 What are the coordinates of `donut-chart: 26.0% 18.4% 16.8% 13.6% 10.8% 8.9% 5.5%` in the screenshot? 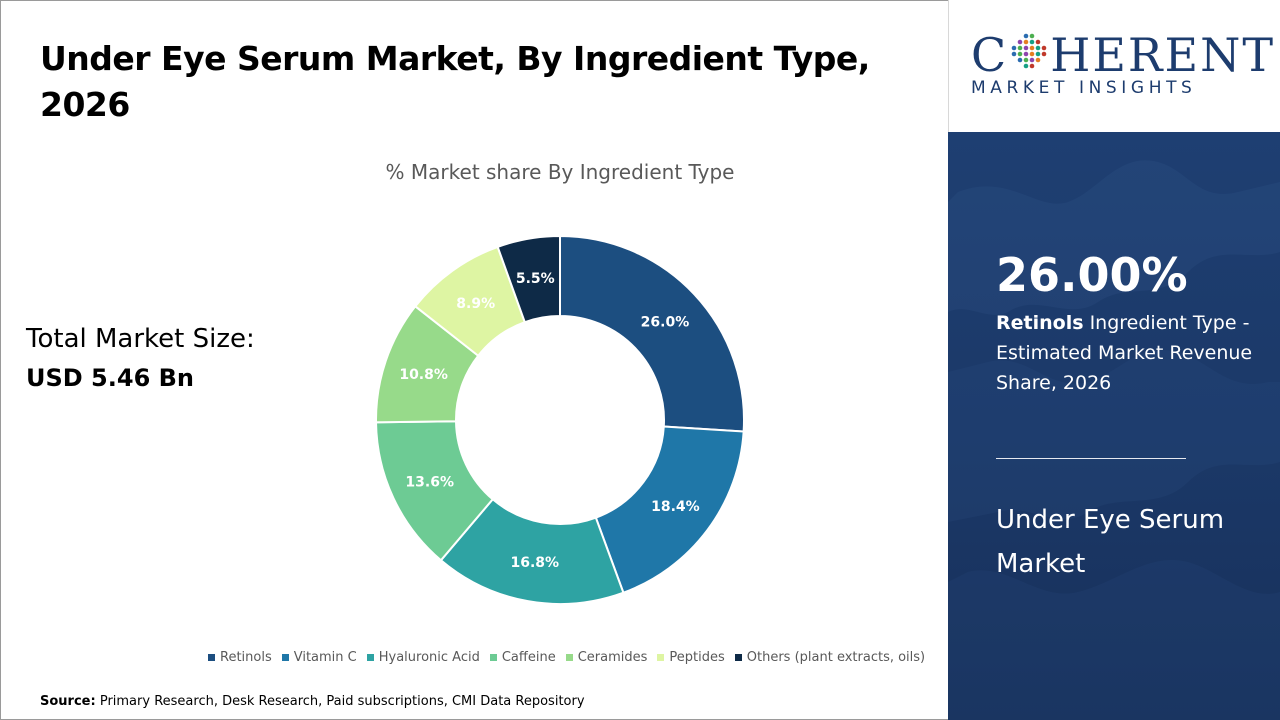 It's located at (560, 419).